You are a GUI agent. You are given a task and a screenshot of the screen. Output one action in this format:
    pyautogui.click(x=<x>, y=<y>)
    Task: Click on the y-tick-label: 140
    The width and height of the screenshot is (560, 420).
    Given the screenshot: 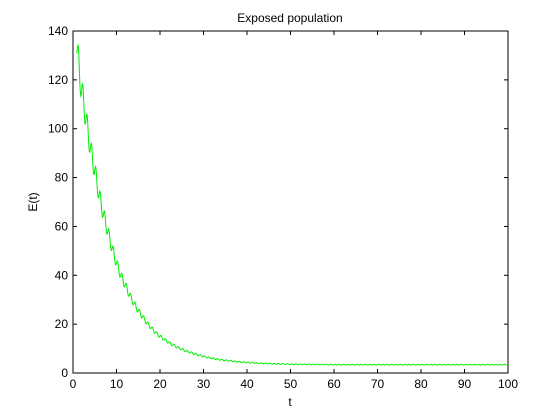 What is the action you would take?
    pyautogui.click(x=58, y=31)
    